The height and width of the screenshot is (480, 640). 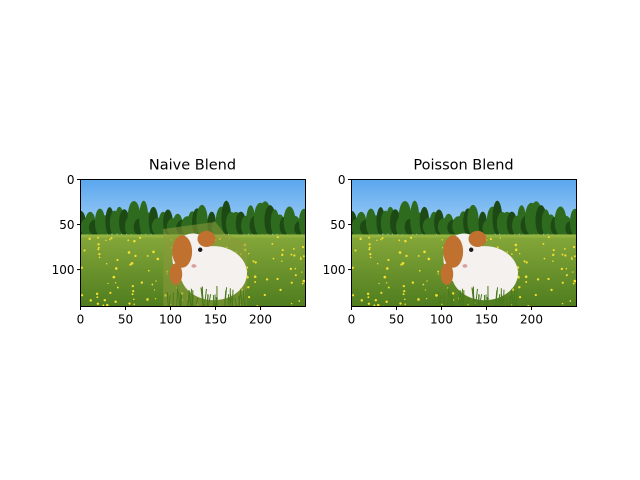 I want to click on chart-title: Poisson Blend, so click(x=463, y=166).